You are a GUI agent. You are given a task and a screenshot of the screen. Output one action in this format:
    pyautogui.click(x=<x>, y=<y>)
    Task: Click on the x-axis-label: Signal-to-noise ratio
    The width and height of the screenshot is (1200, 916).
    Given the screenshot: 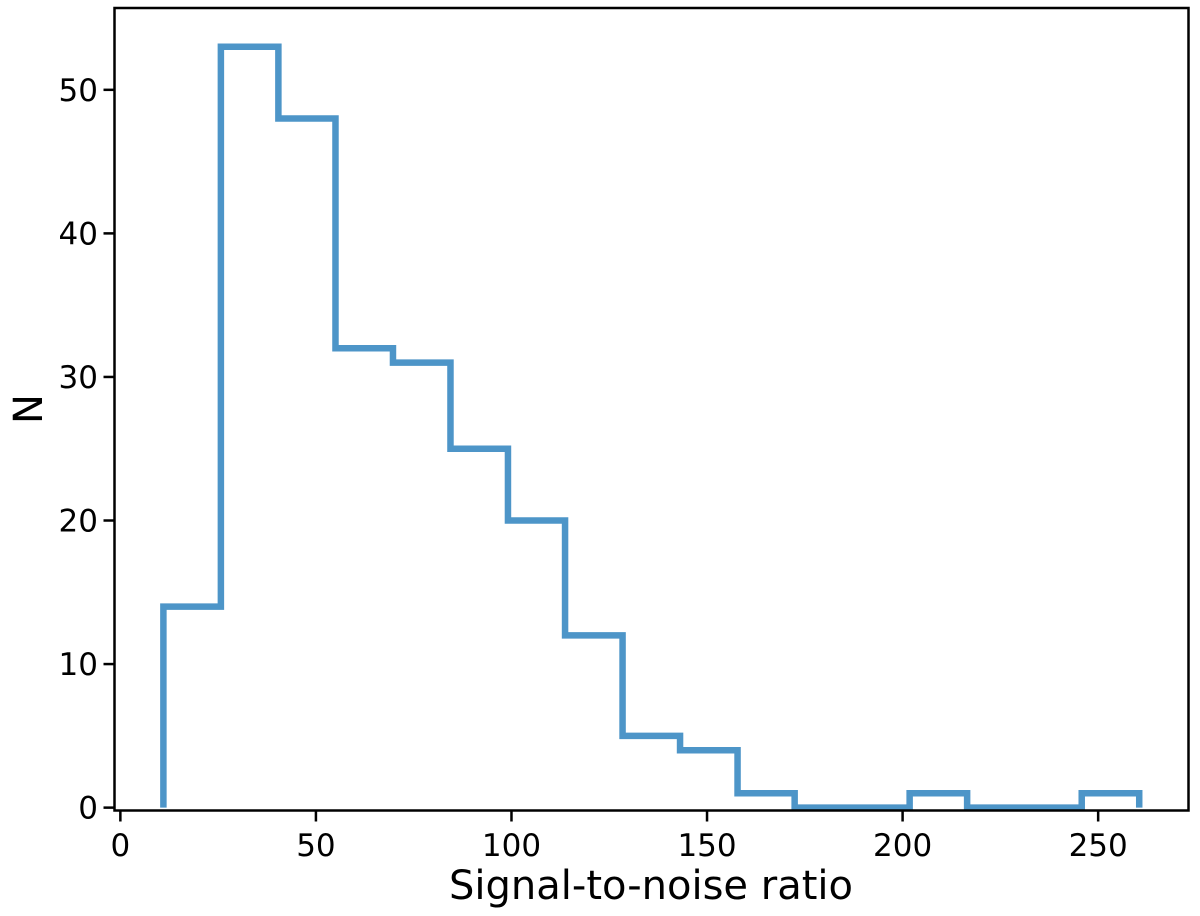 What is the action you would take?
    pyautogui.click(x=651, y=886)
    